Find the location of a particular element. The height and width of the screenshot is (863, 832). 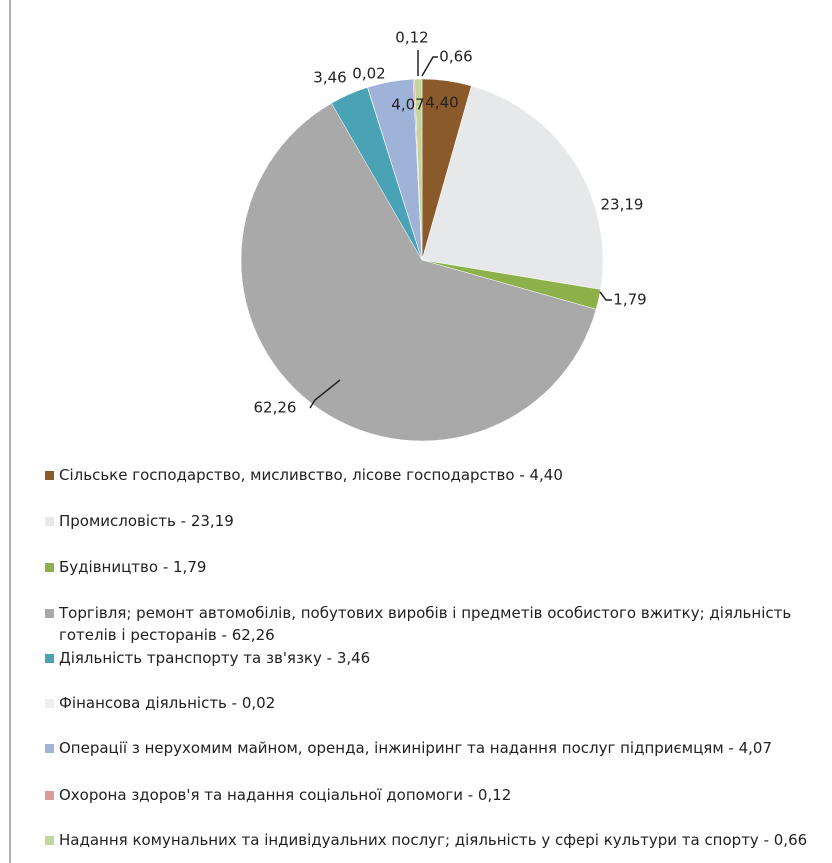

legend-label: Діяльність транспорту та зв'язку - 3,46 is located at coordinates (215, 658).